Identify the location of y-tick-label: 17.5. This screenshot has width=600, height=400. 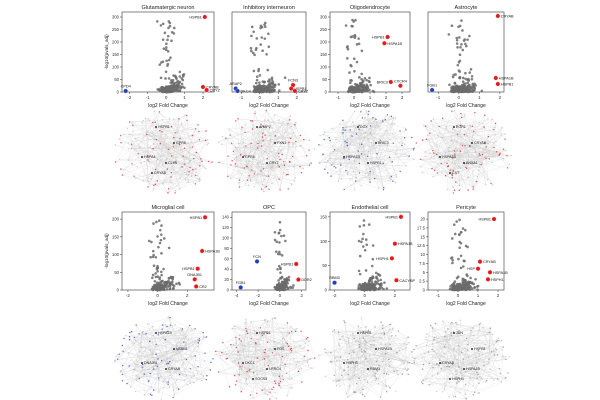
(421, 227).